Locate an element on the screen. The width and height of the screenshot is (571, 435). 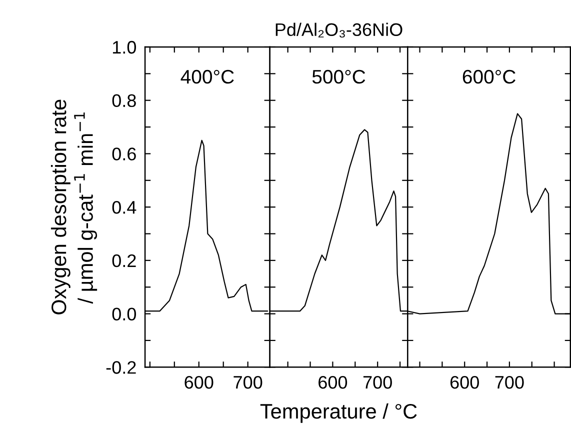
chart-title: Pd/Al₂O₃-36NiO is located at coordinates (339, 30).